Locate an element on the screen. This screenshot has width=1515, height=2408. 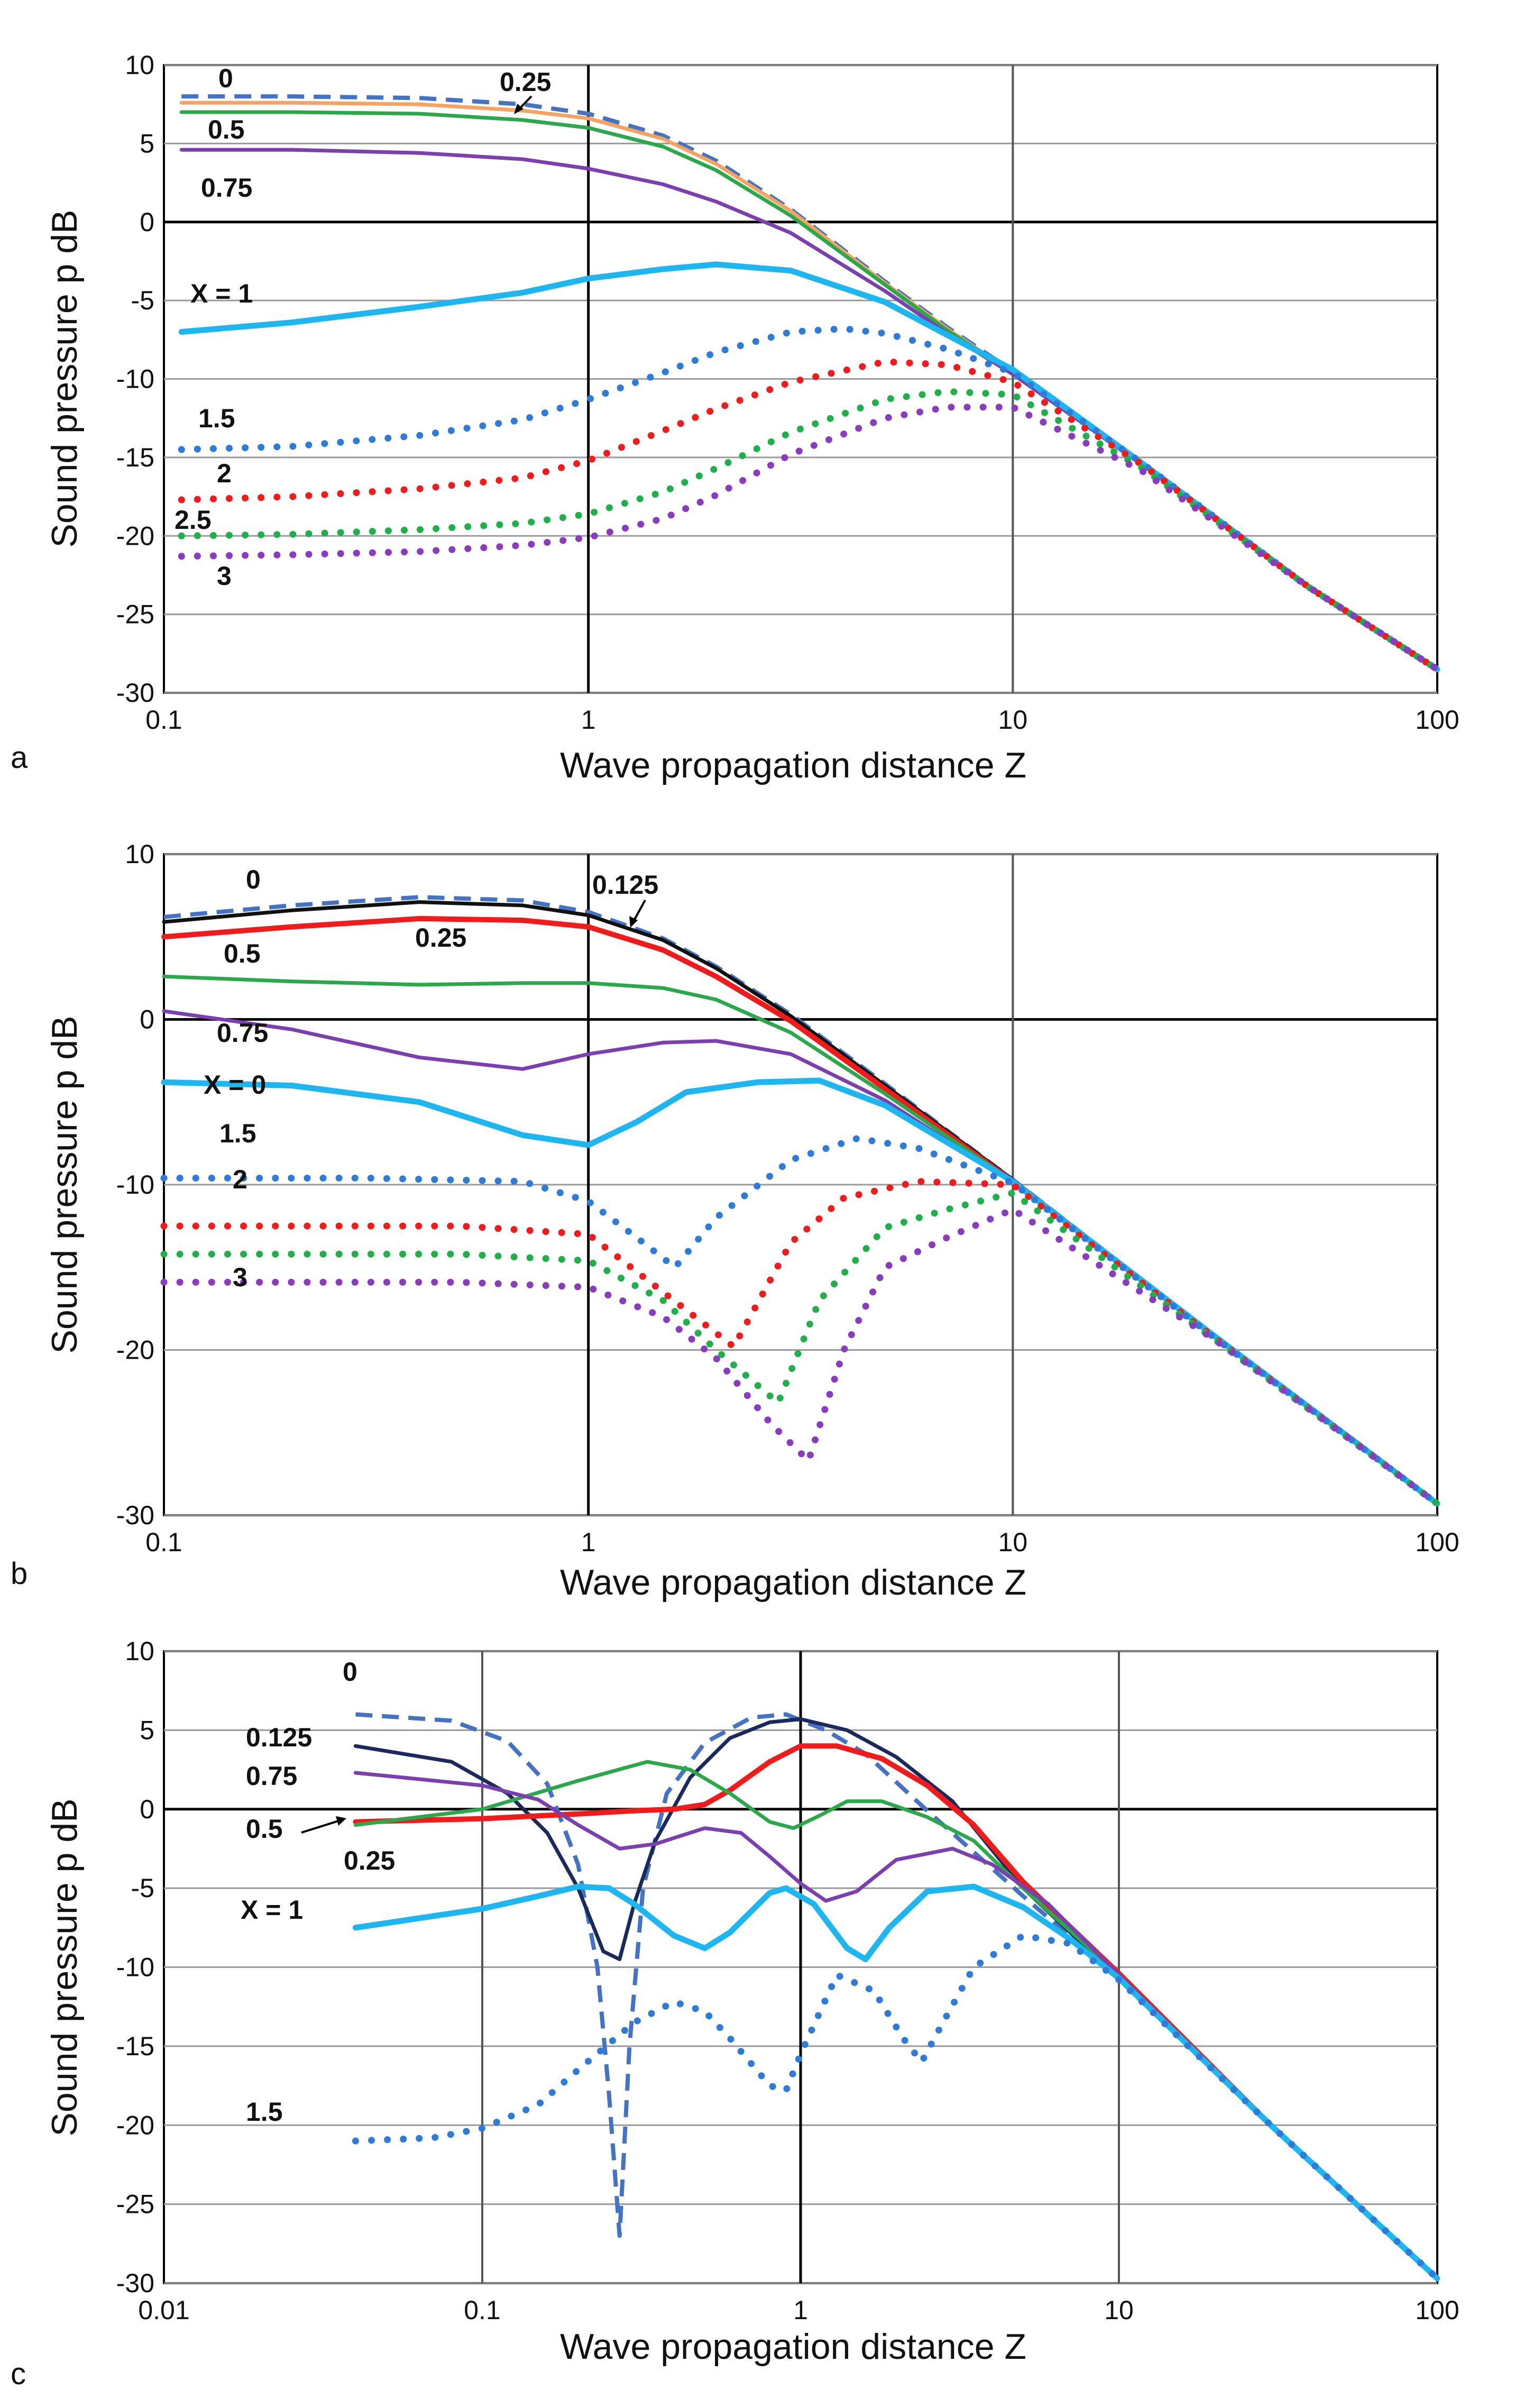
y-ticks-a: 10 5 0 -5 -10 -15 -20 -25 -30 is located at coordinates (135, 379).